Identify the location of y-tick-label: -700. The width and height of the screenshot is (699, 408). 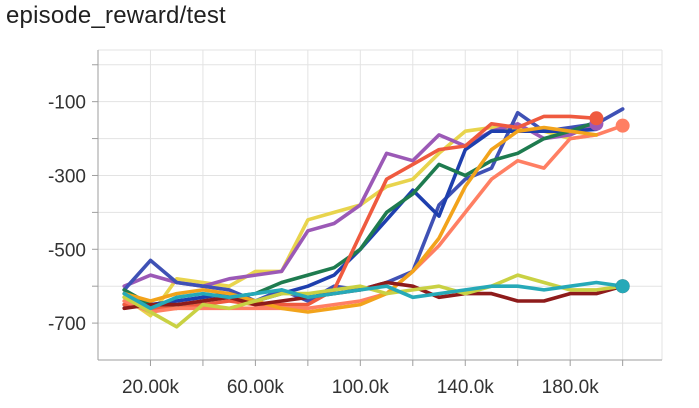
(67, 324).